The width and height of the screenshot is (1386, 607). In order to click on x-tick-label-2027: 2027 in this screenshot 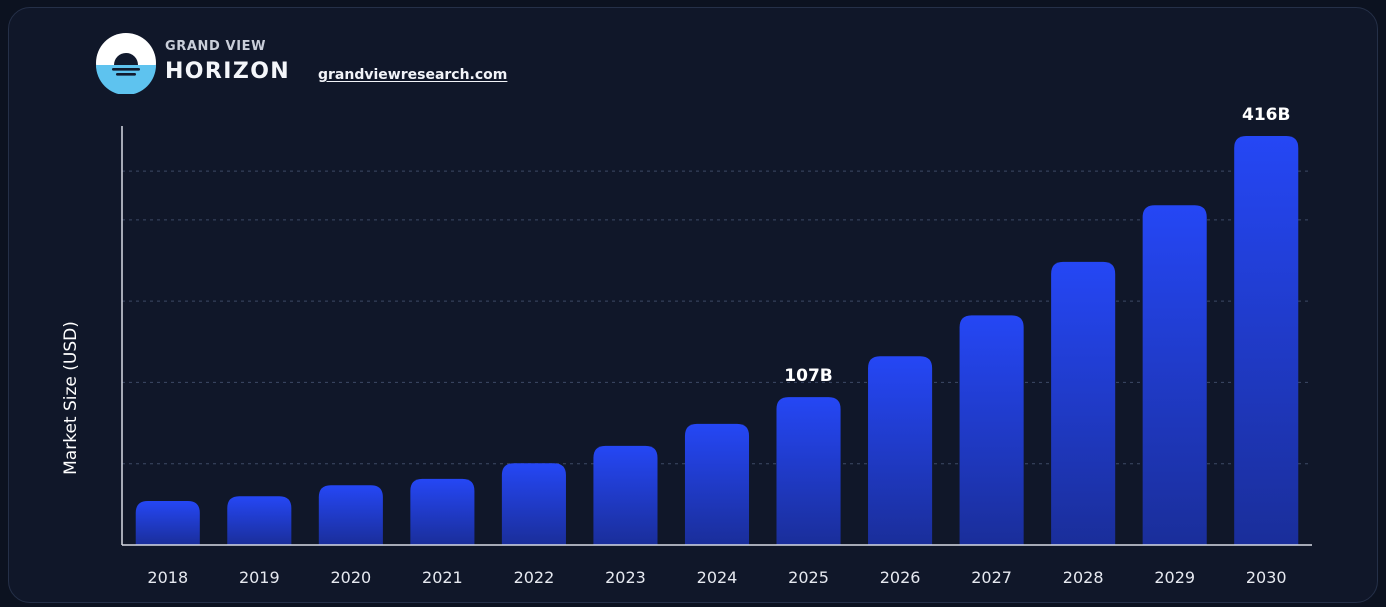, I will do `click(991, 577)`.